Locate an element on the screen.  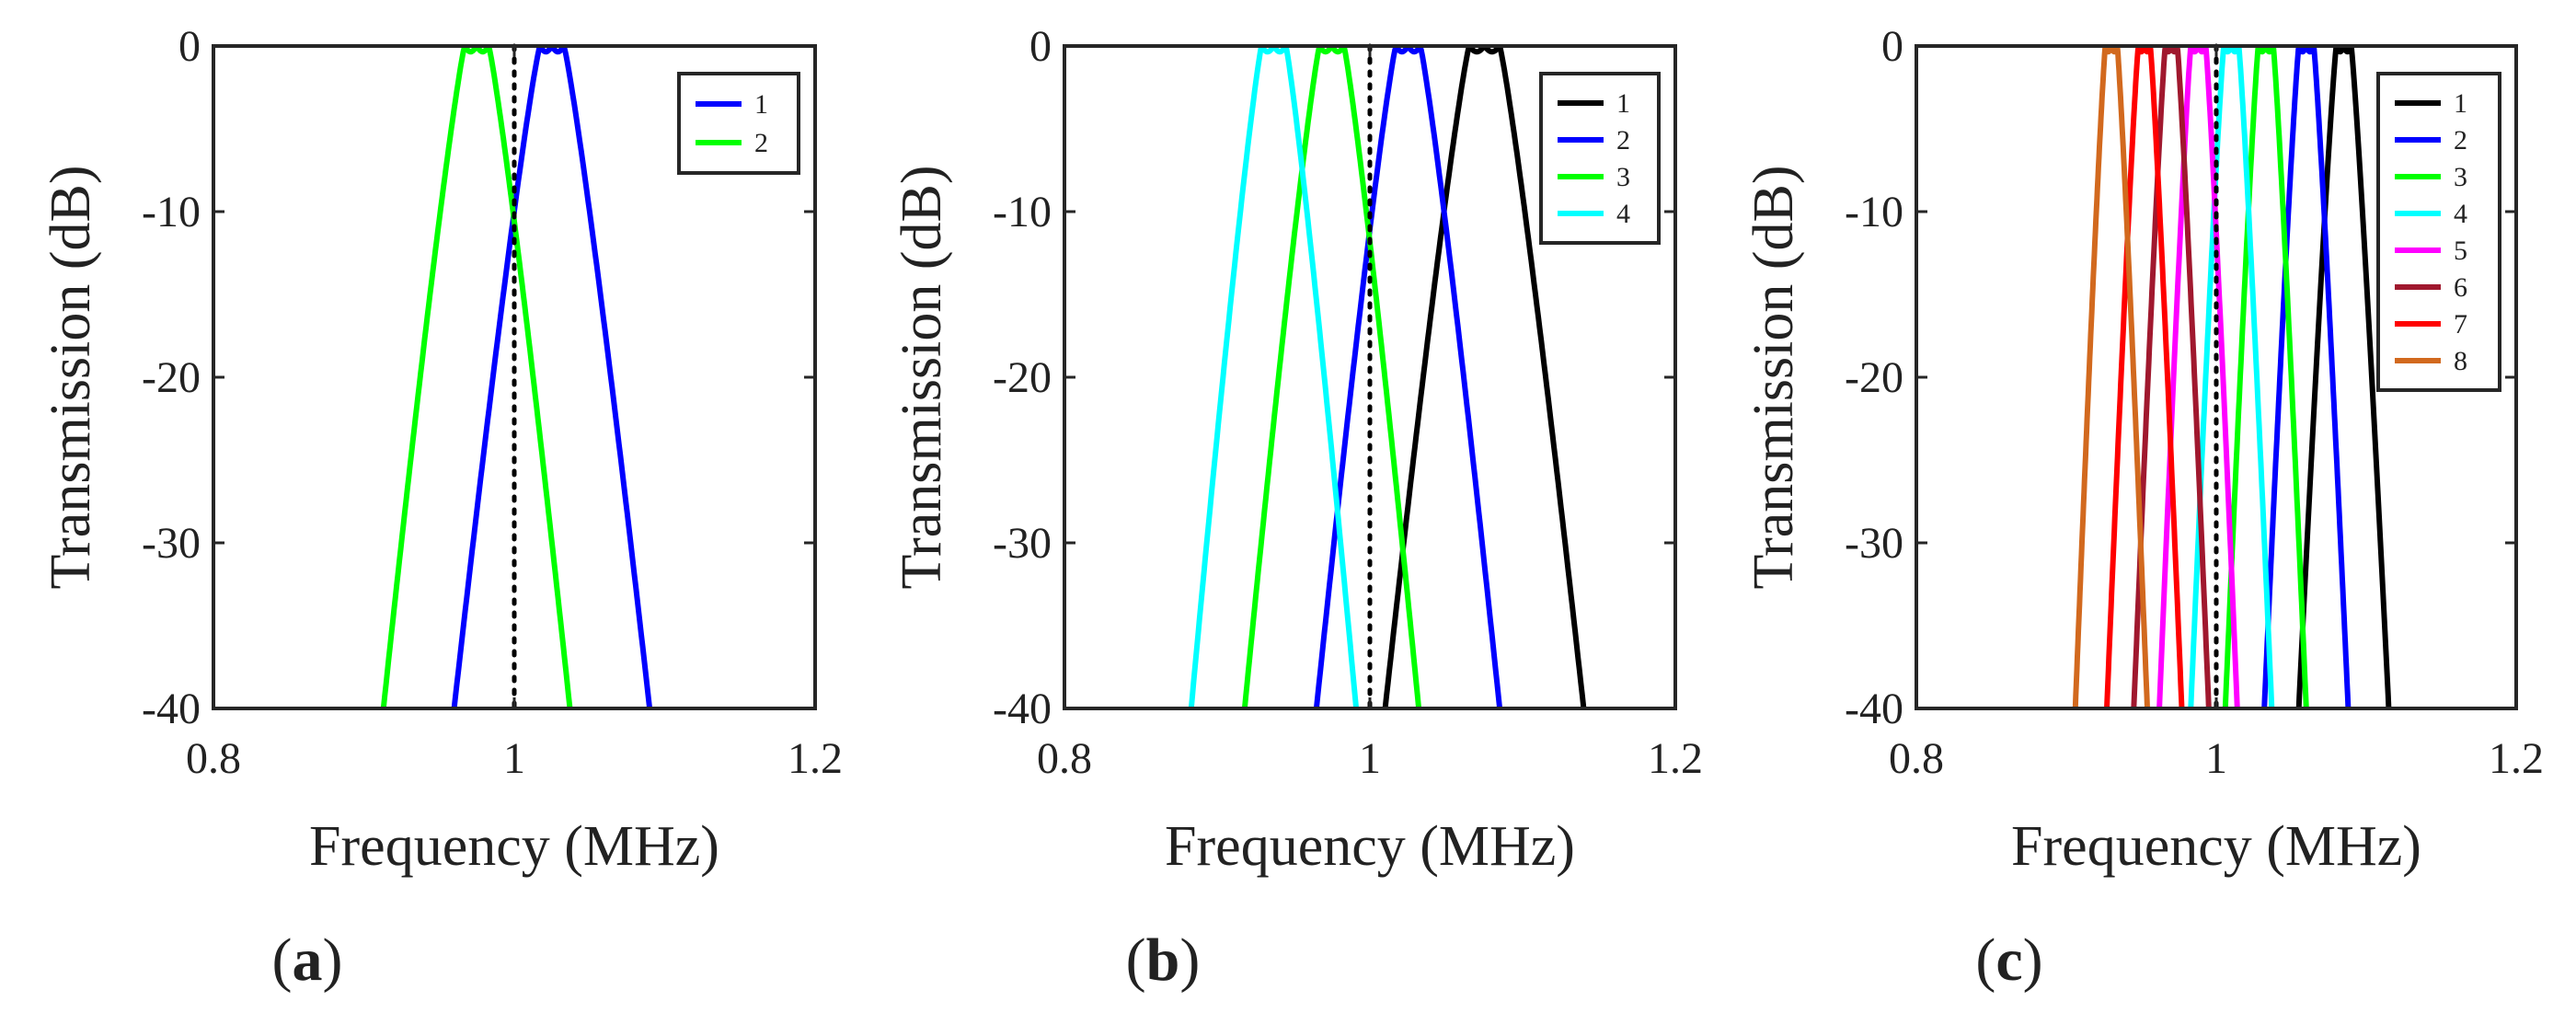
legend-label-6: 6 is located at coordinates (2460, 287).